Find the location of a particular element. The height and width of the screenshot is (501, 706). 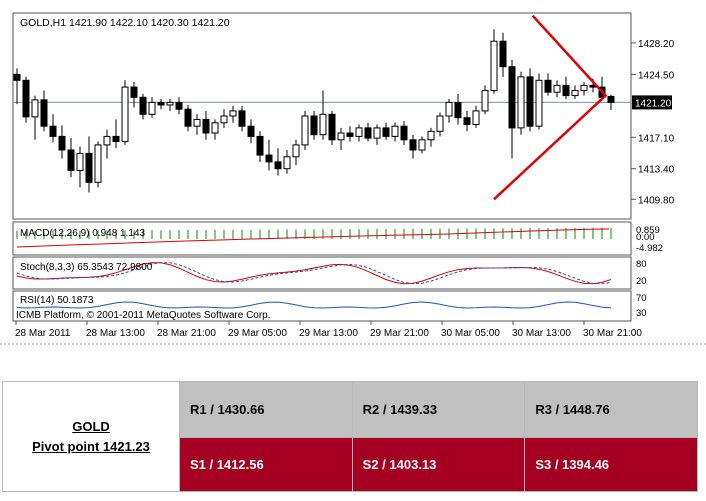

resistance-3: R3 / 1448.76 is located at coordinates (611, 409).